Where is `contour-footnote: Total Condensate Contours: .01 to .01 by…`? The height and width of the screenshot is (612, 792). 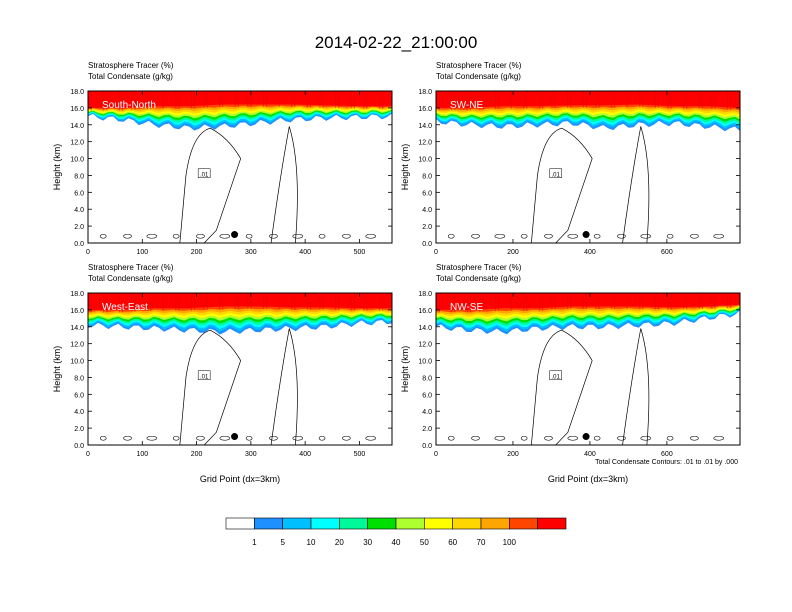 contour-footnote: Total Condensate Contours: .01 to .01 by… is located at coordinates (666, 462).